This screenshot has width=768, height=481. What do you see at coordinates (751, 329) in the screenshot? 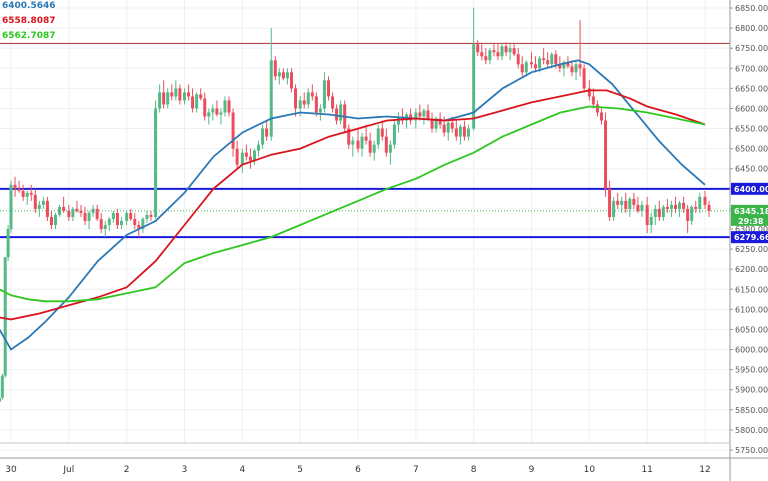
I see `y-tick-label: 6050.00` at bounding box center [751, 329].